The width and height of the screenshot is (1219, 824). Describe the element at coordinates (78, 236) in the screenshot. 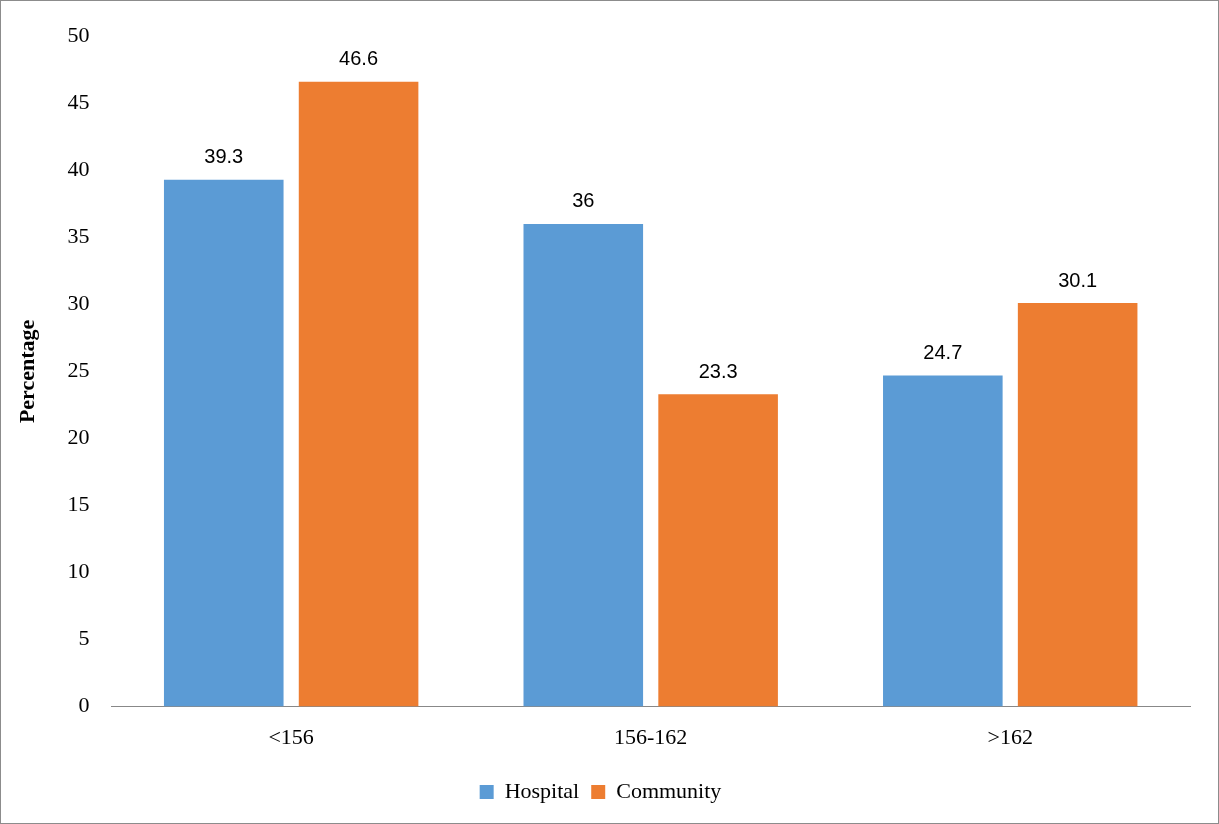

I see `y-tick-label: 35` at that location.